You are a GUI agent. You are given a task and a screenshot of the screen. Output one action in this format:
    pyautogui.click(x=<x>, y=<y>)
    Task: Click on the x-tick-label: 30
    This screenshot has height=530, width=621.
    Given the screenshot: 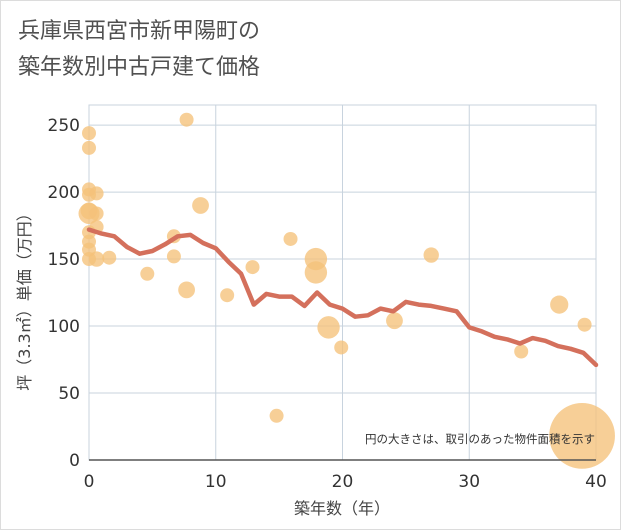 What is the action you would take?
    pyautogui.click(x=469, y=482)
    